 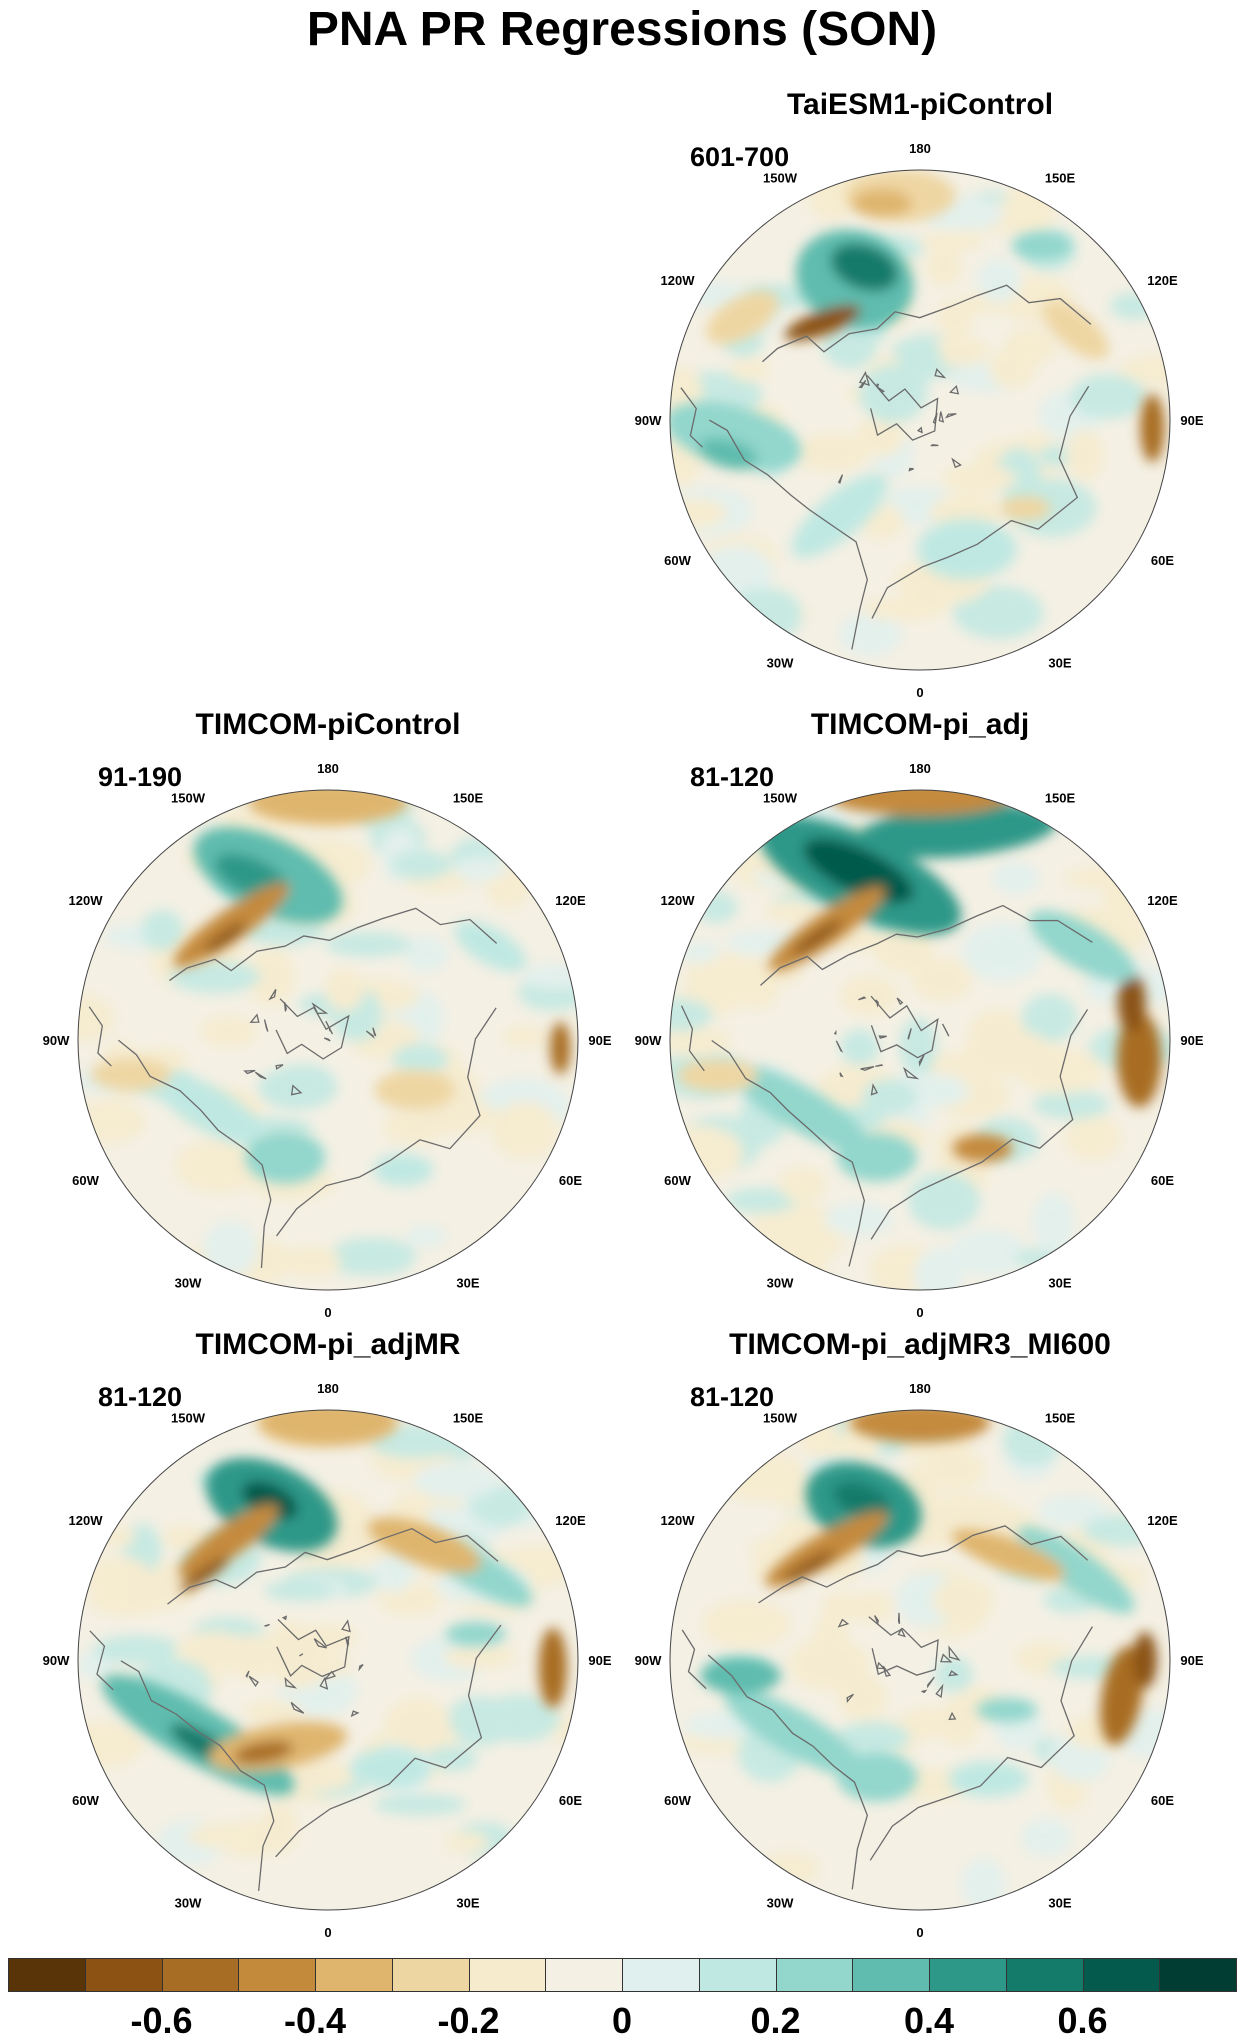 What do you see at coordinates (920, 724) in the screenshot?
I see `panel-title: TIMCOM-pi_adj` at bounding box center [920, 724].